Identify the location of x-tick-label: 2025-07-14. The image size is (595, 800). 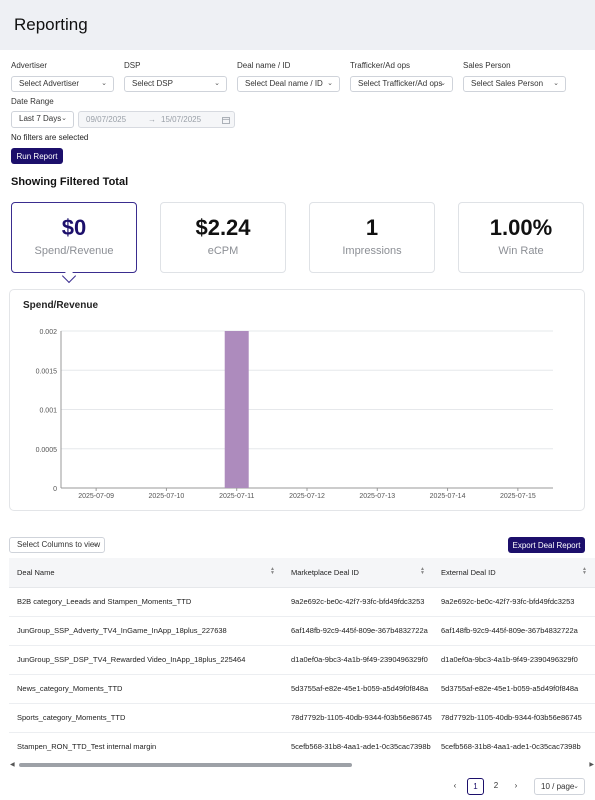
(448, 496).